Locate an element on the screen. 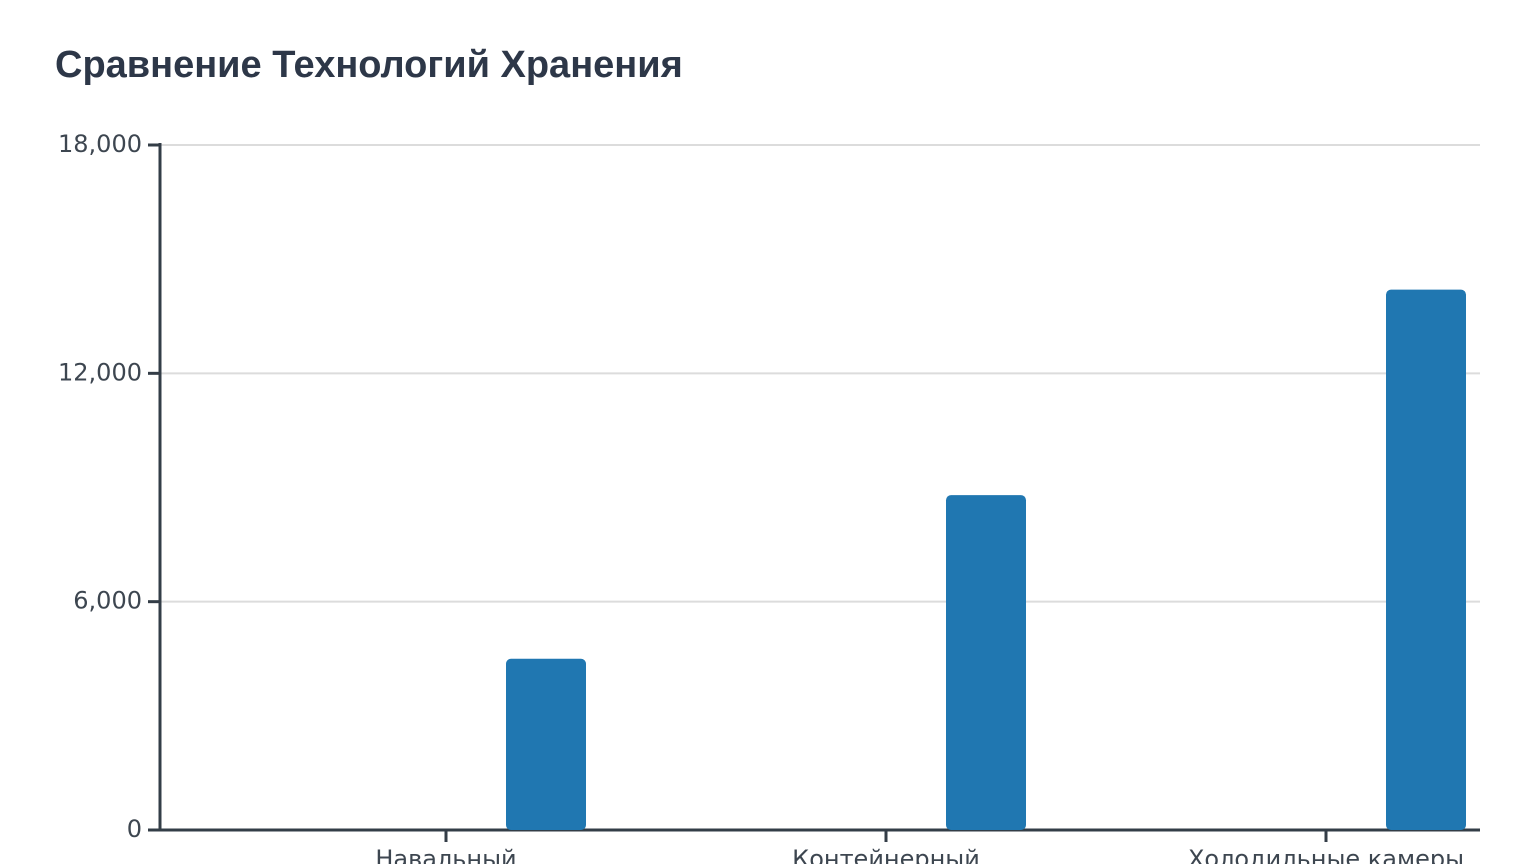 The height and width of the screenshot is (864, 1536). y-tick-label: 12,000 is located at coordinates (100, 372).